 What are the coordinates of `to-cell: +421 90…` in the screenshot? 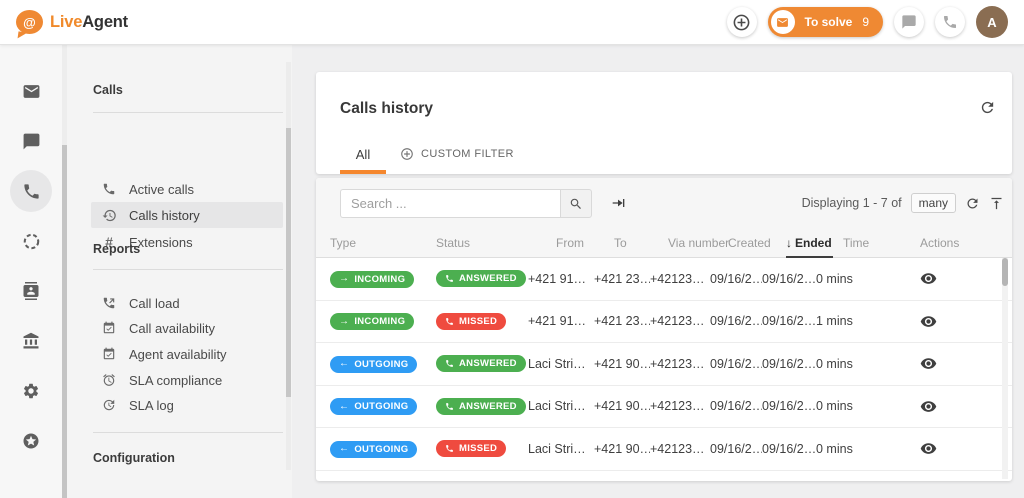 It's located at (622, 448).